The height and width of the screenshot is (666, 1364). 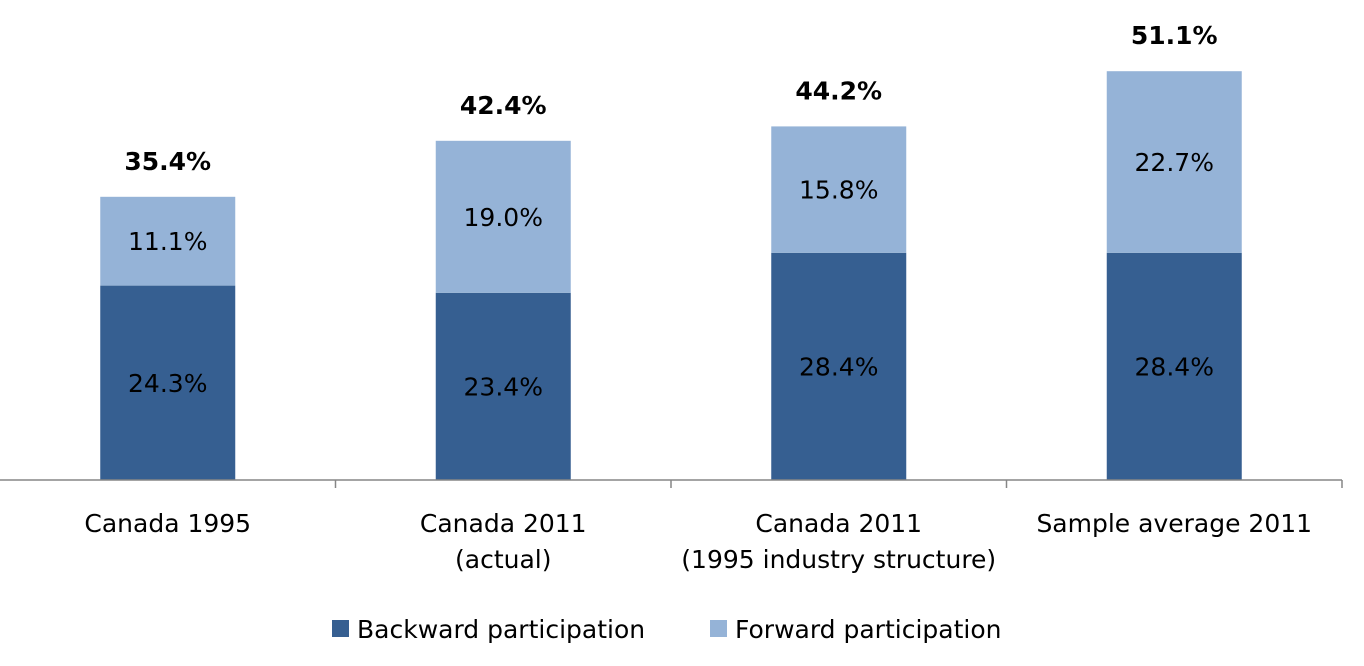 I want to click on data-label-forward-3: 22.7%, so click(x=1174, y=162).